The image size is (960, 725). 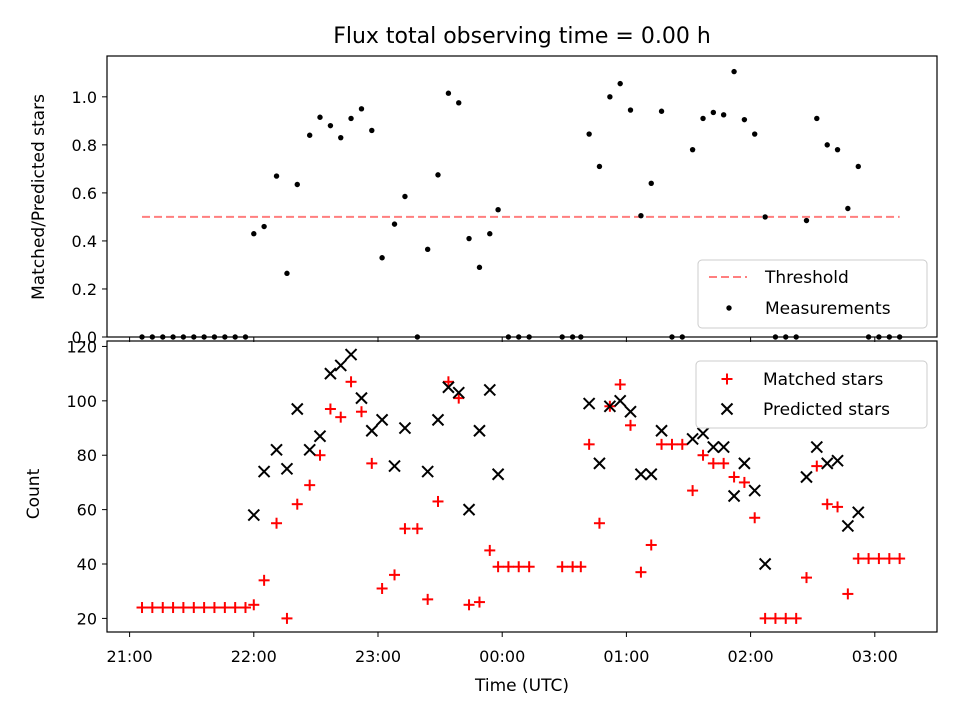 What do you see at coordinates (522, 36) in the screenshot?
I see `chart-title: Flux total observing time = 0.00 h` at bounding box center [522, 36].